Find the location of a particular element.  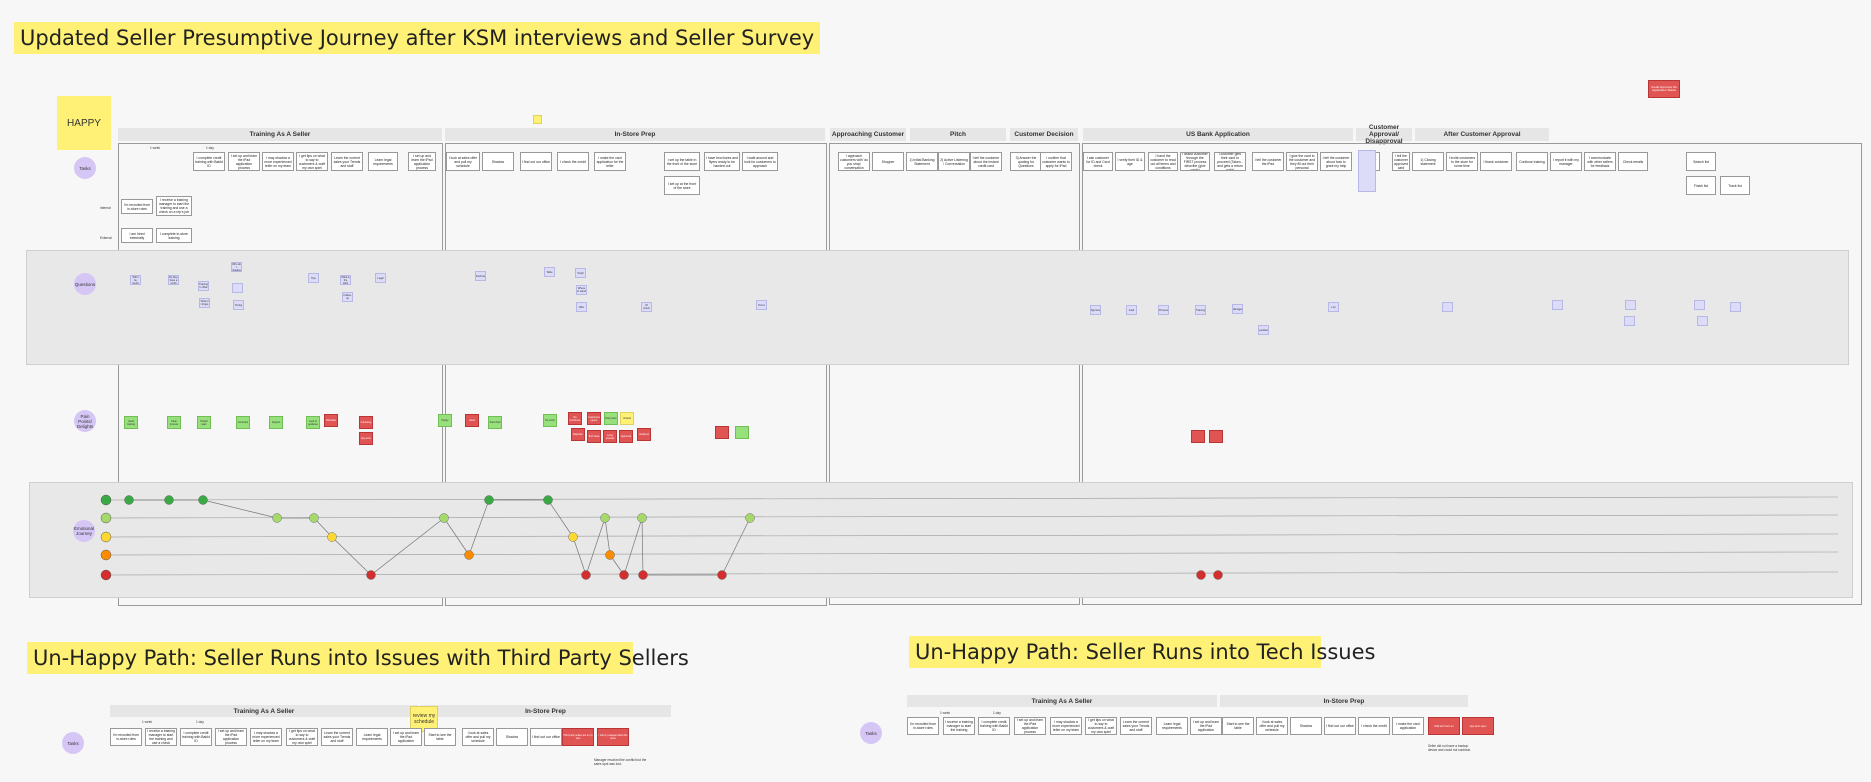

question-note: Do they have a script is located at coordinates (173, 280).